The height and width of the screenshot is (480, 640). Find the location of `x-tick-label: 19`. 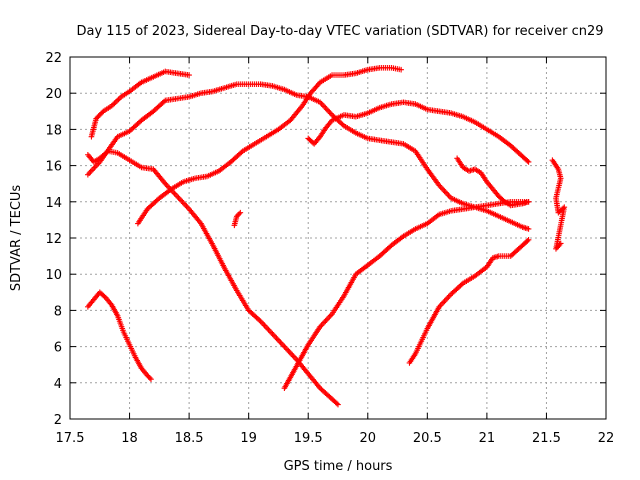

x-tick-label: 19 is located at coordinates (248, 438).